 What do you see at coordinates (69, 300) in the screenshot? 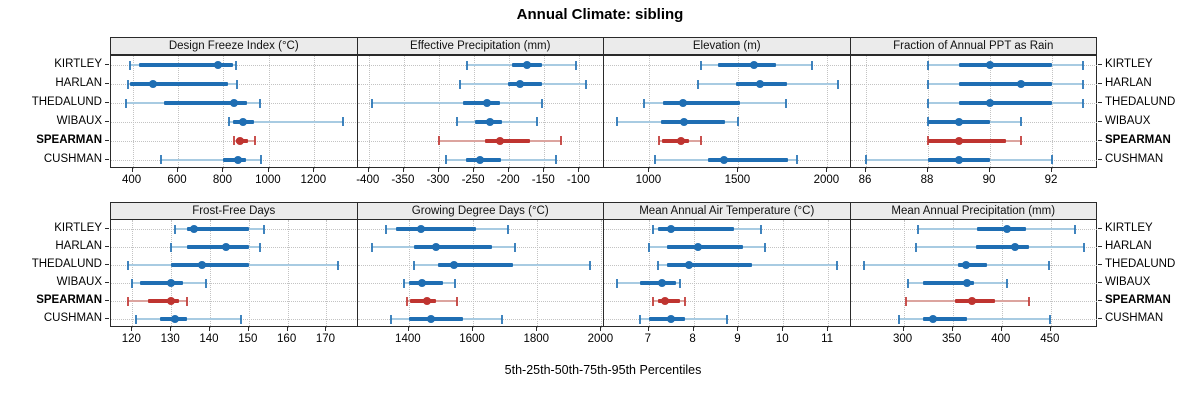
I see `station-label-left: SPEARMAN` at bounding box center [69, 300].